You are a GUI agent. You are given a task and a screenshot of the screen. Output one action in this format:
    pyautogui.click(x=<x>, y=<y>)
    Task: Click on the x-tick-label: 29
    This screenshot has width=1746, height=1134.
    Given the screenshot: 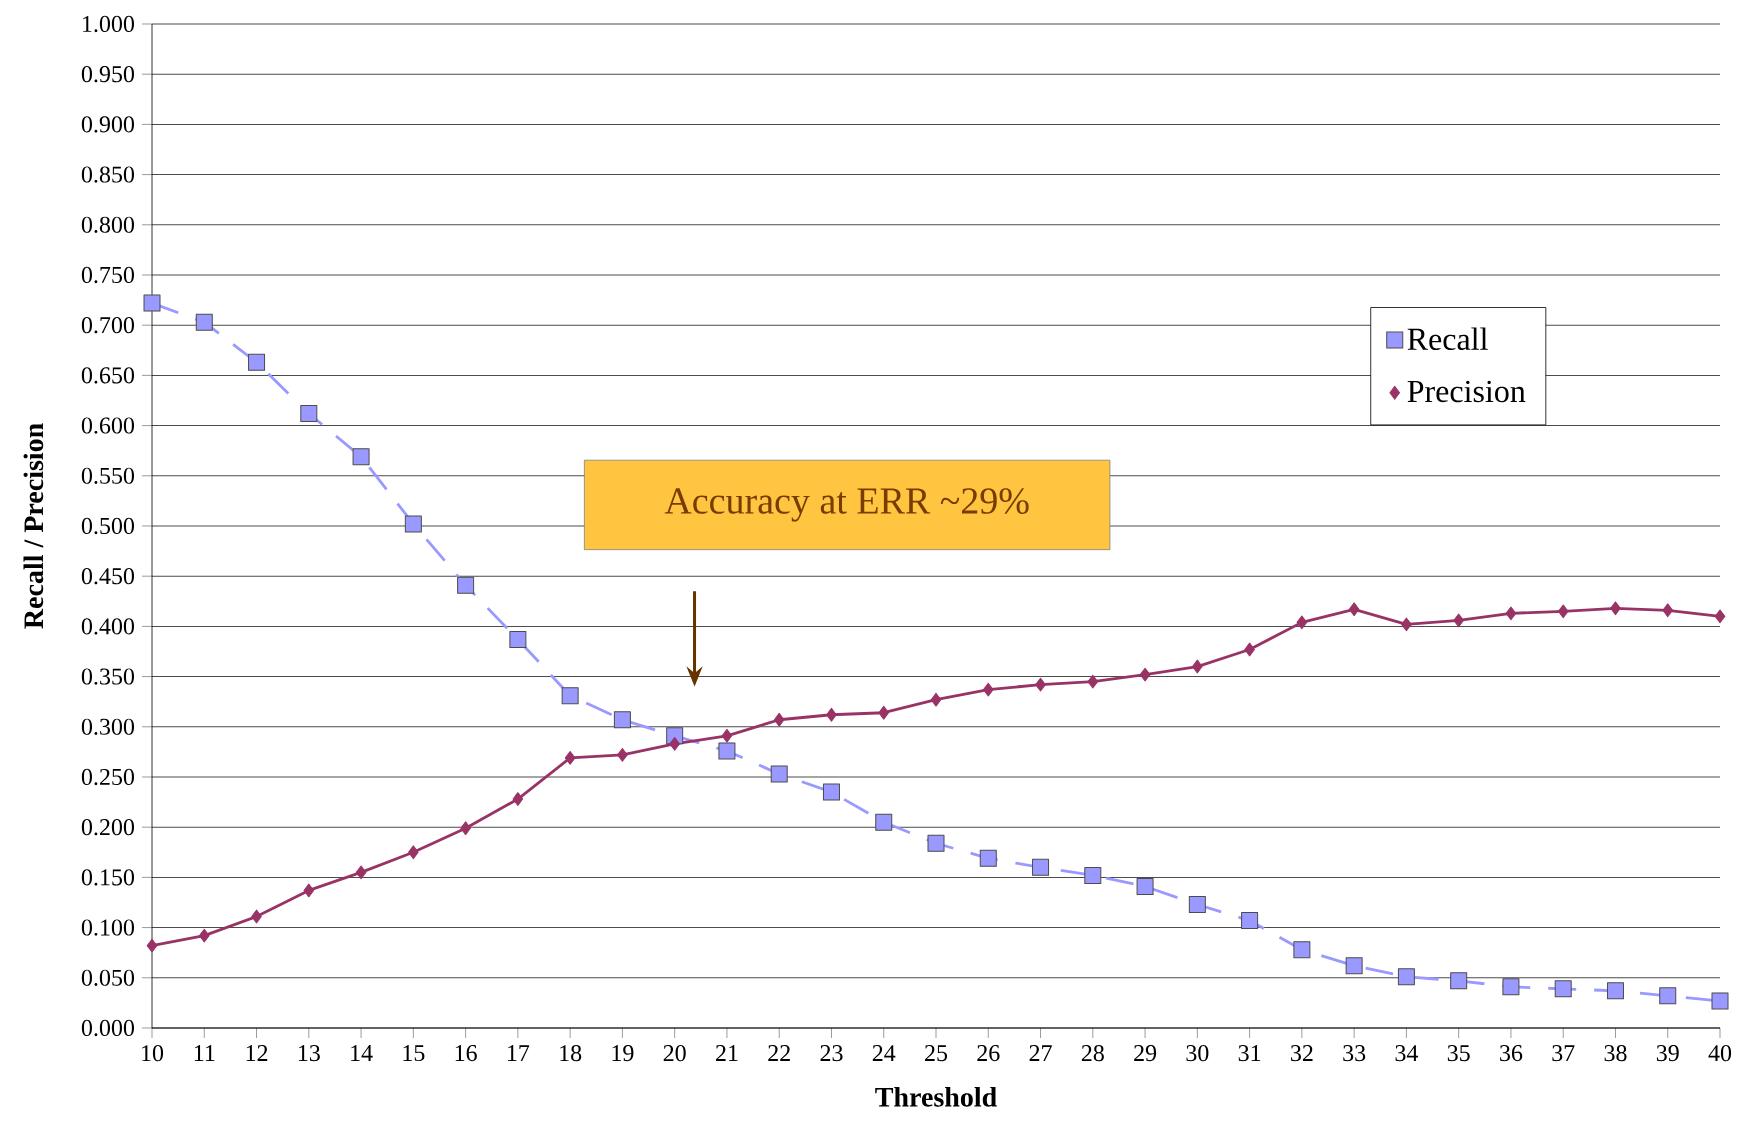 What is the action you would take?
    pyautogui.click(x=1145, y=1053)
    